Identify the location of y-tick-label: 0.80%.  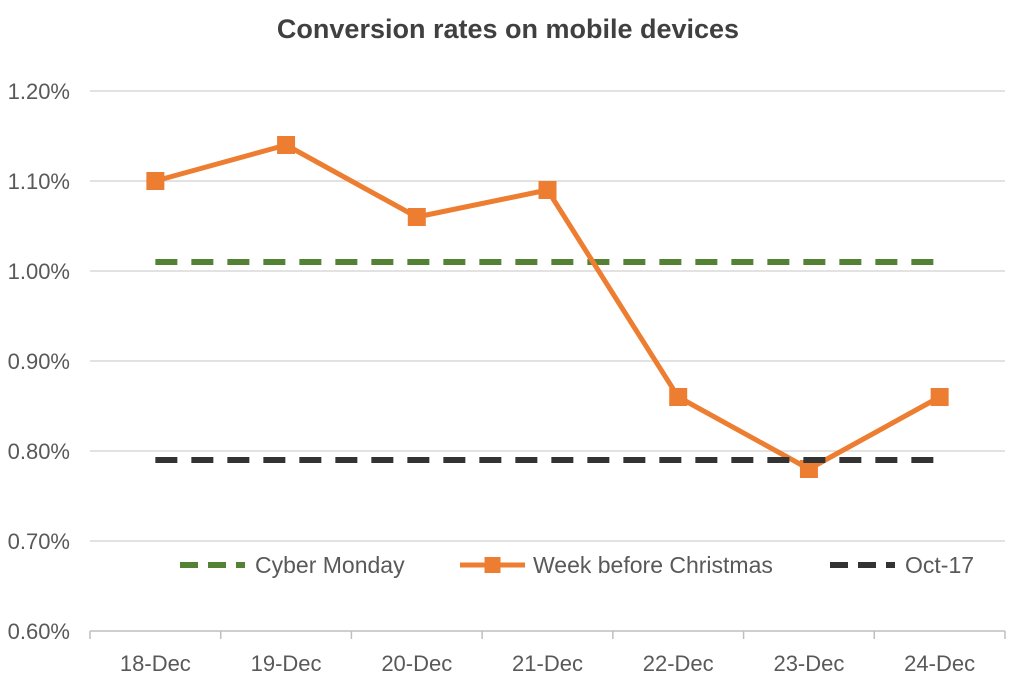
(39, 451).